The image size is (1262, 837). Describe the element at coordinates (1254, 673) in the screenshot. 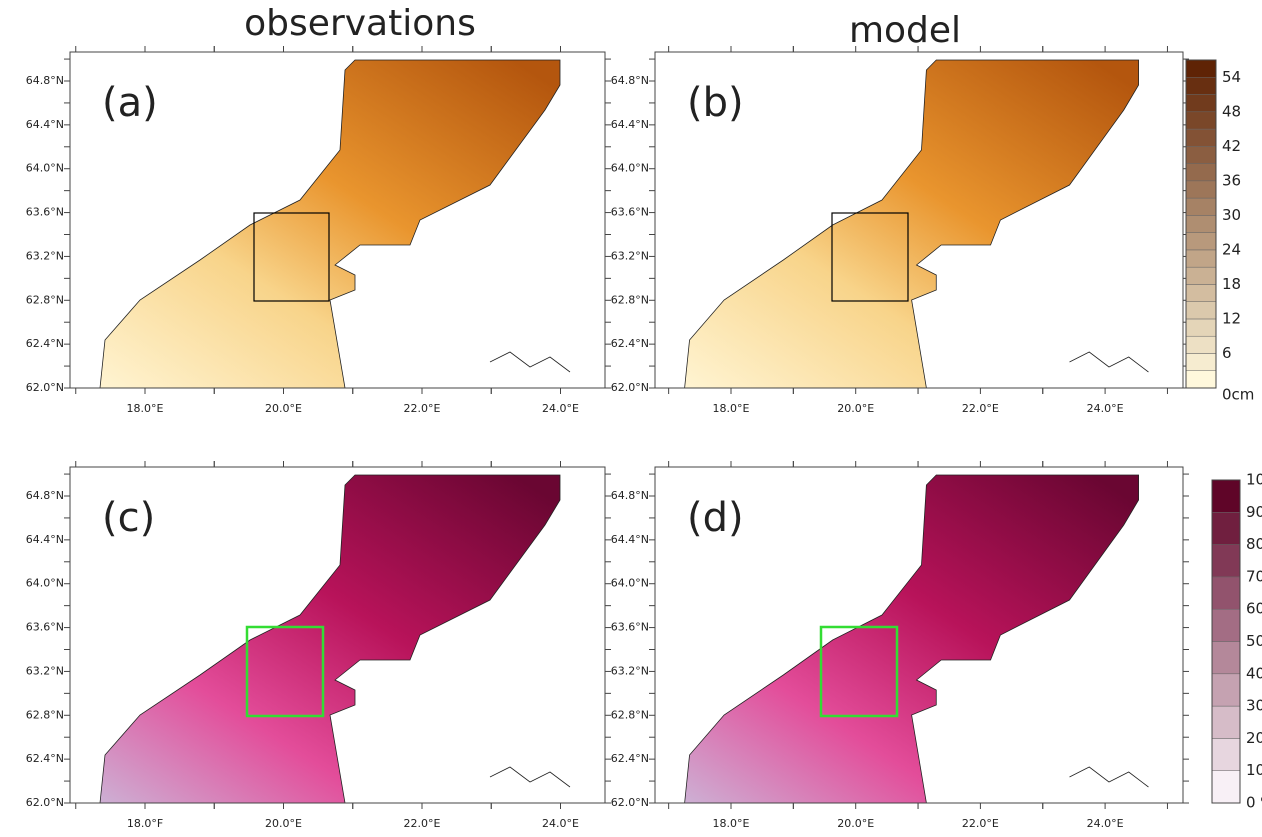

I see `colorbar-label: 40` at that location.